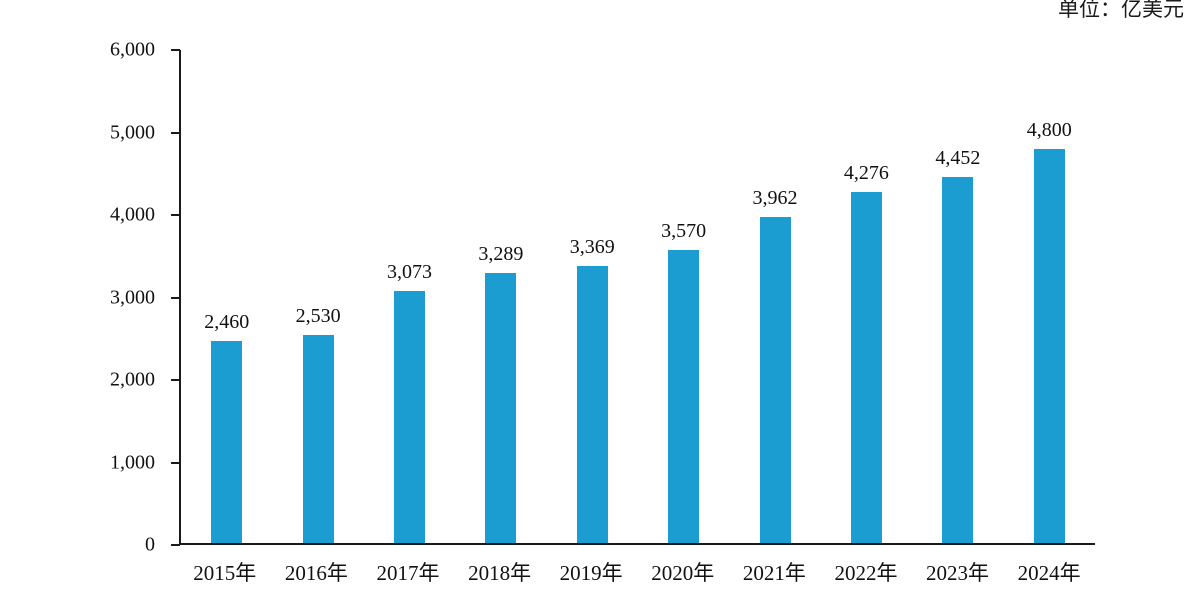  I want to click on bar-slot: 3,962, so click(774, 296).